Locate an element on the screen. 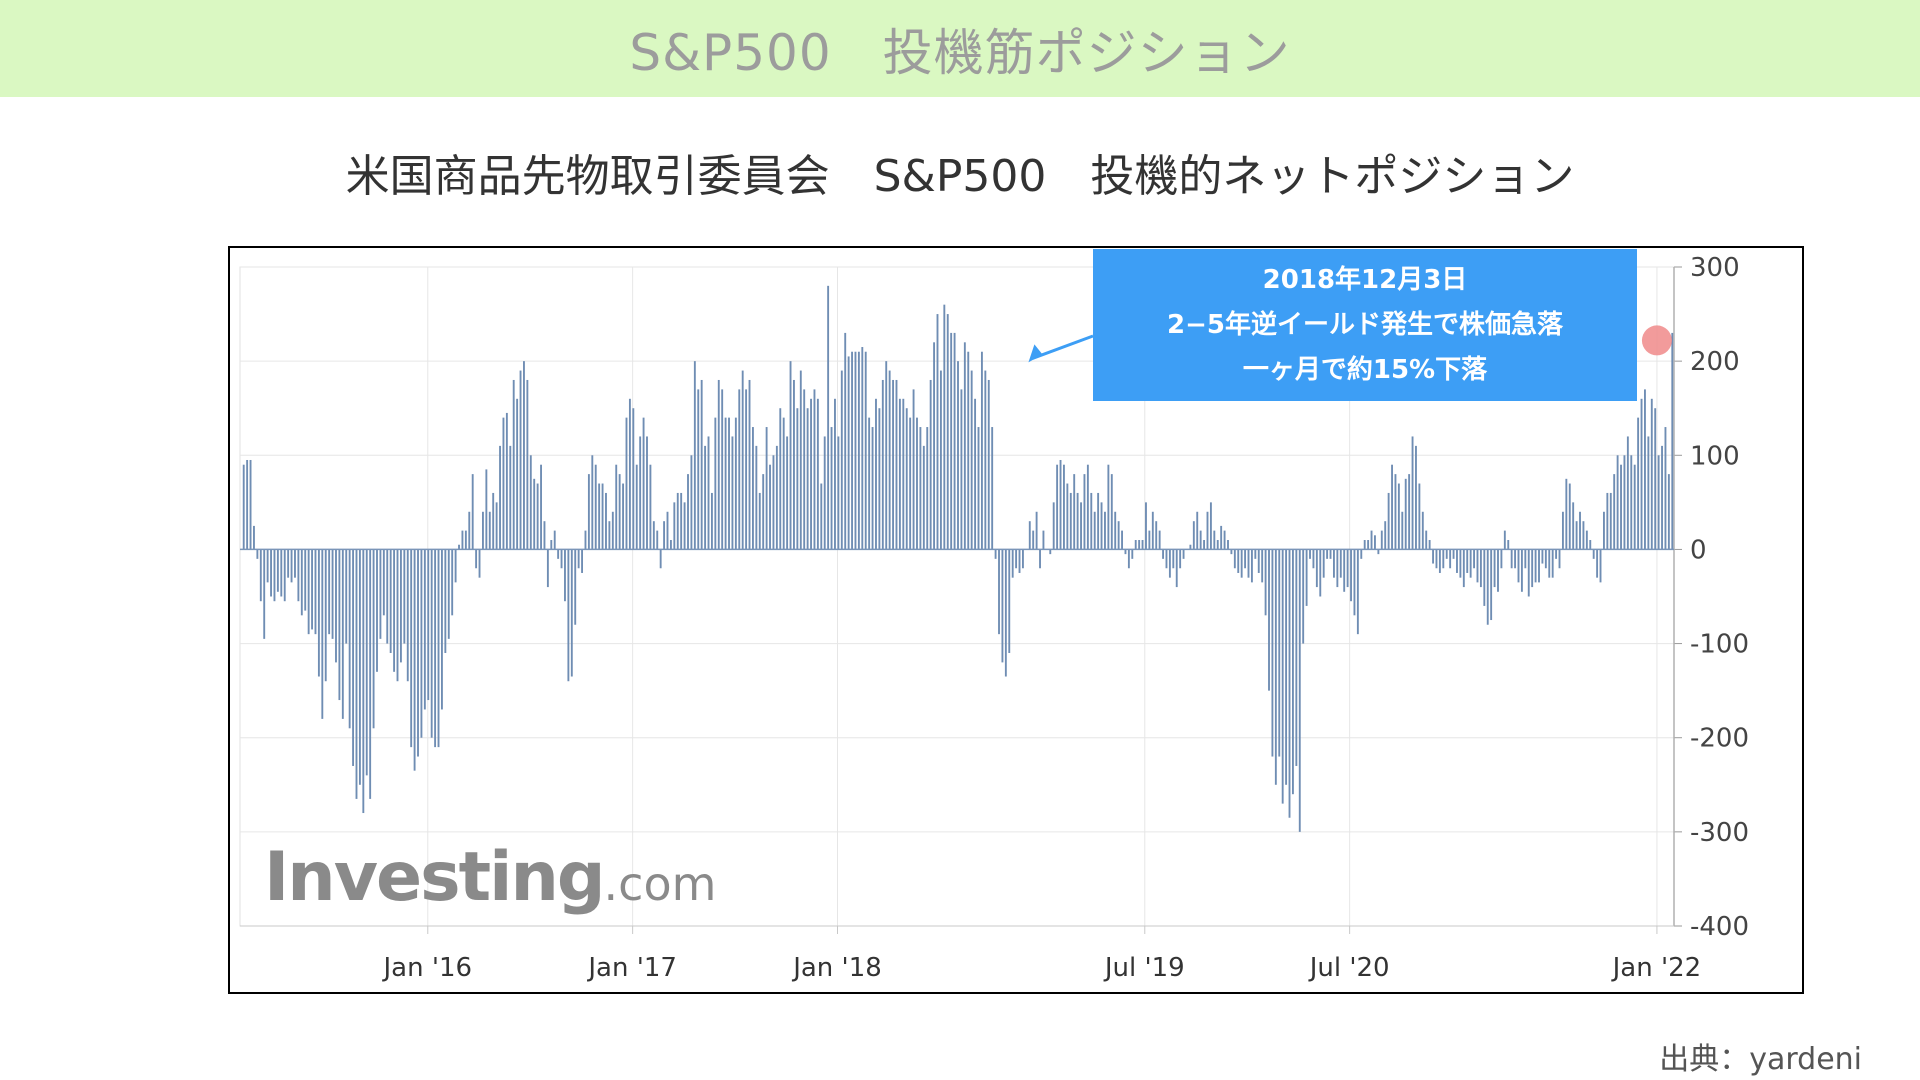  y-tick-label: -300 is located at coordinates (1719, 833).